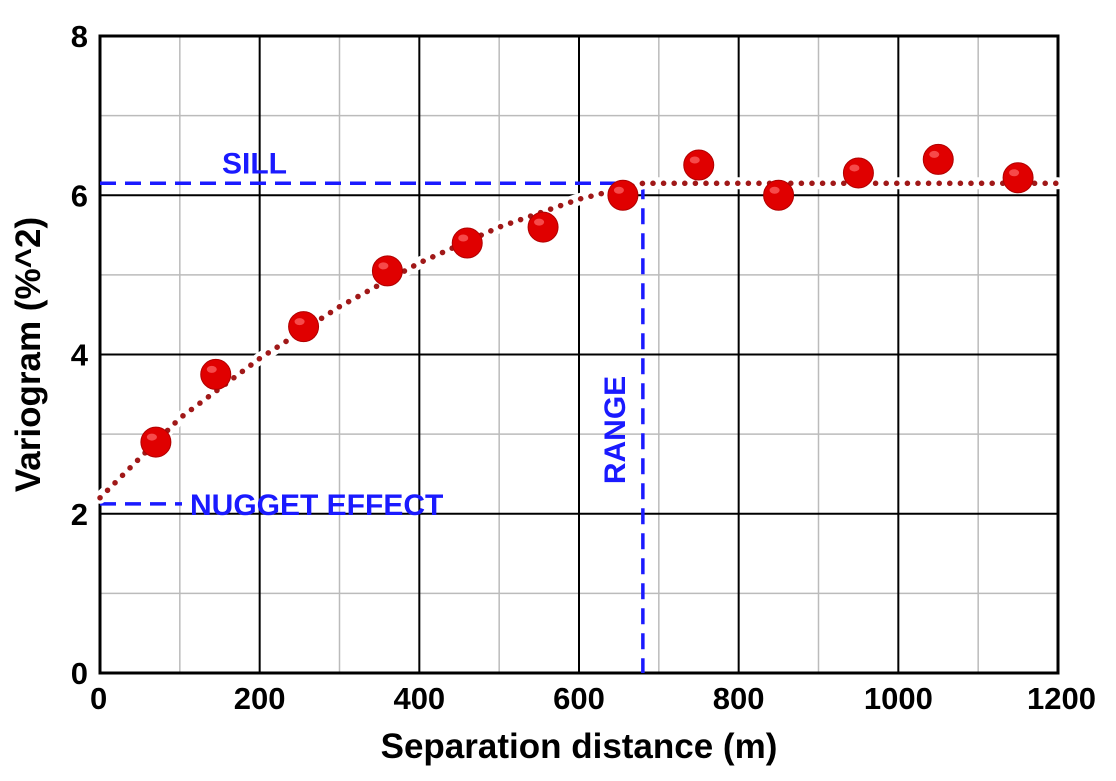 The width and height of the screenshot is (1116, 781). What do you see at coordinates (79, 195) in the screenshot?
I see `y-tick-label: 6` at bounding box center [79, 195].